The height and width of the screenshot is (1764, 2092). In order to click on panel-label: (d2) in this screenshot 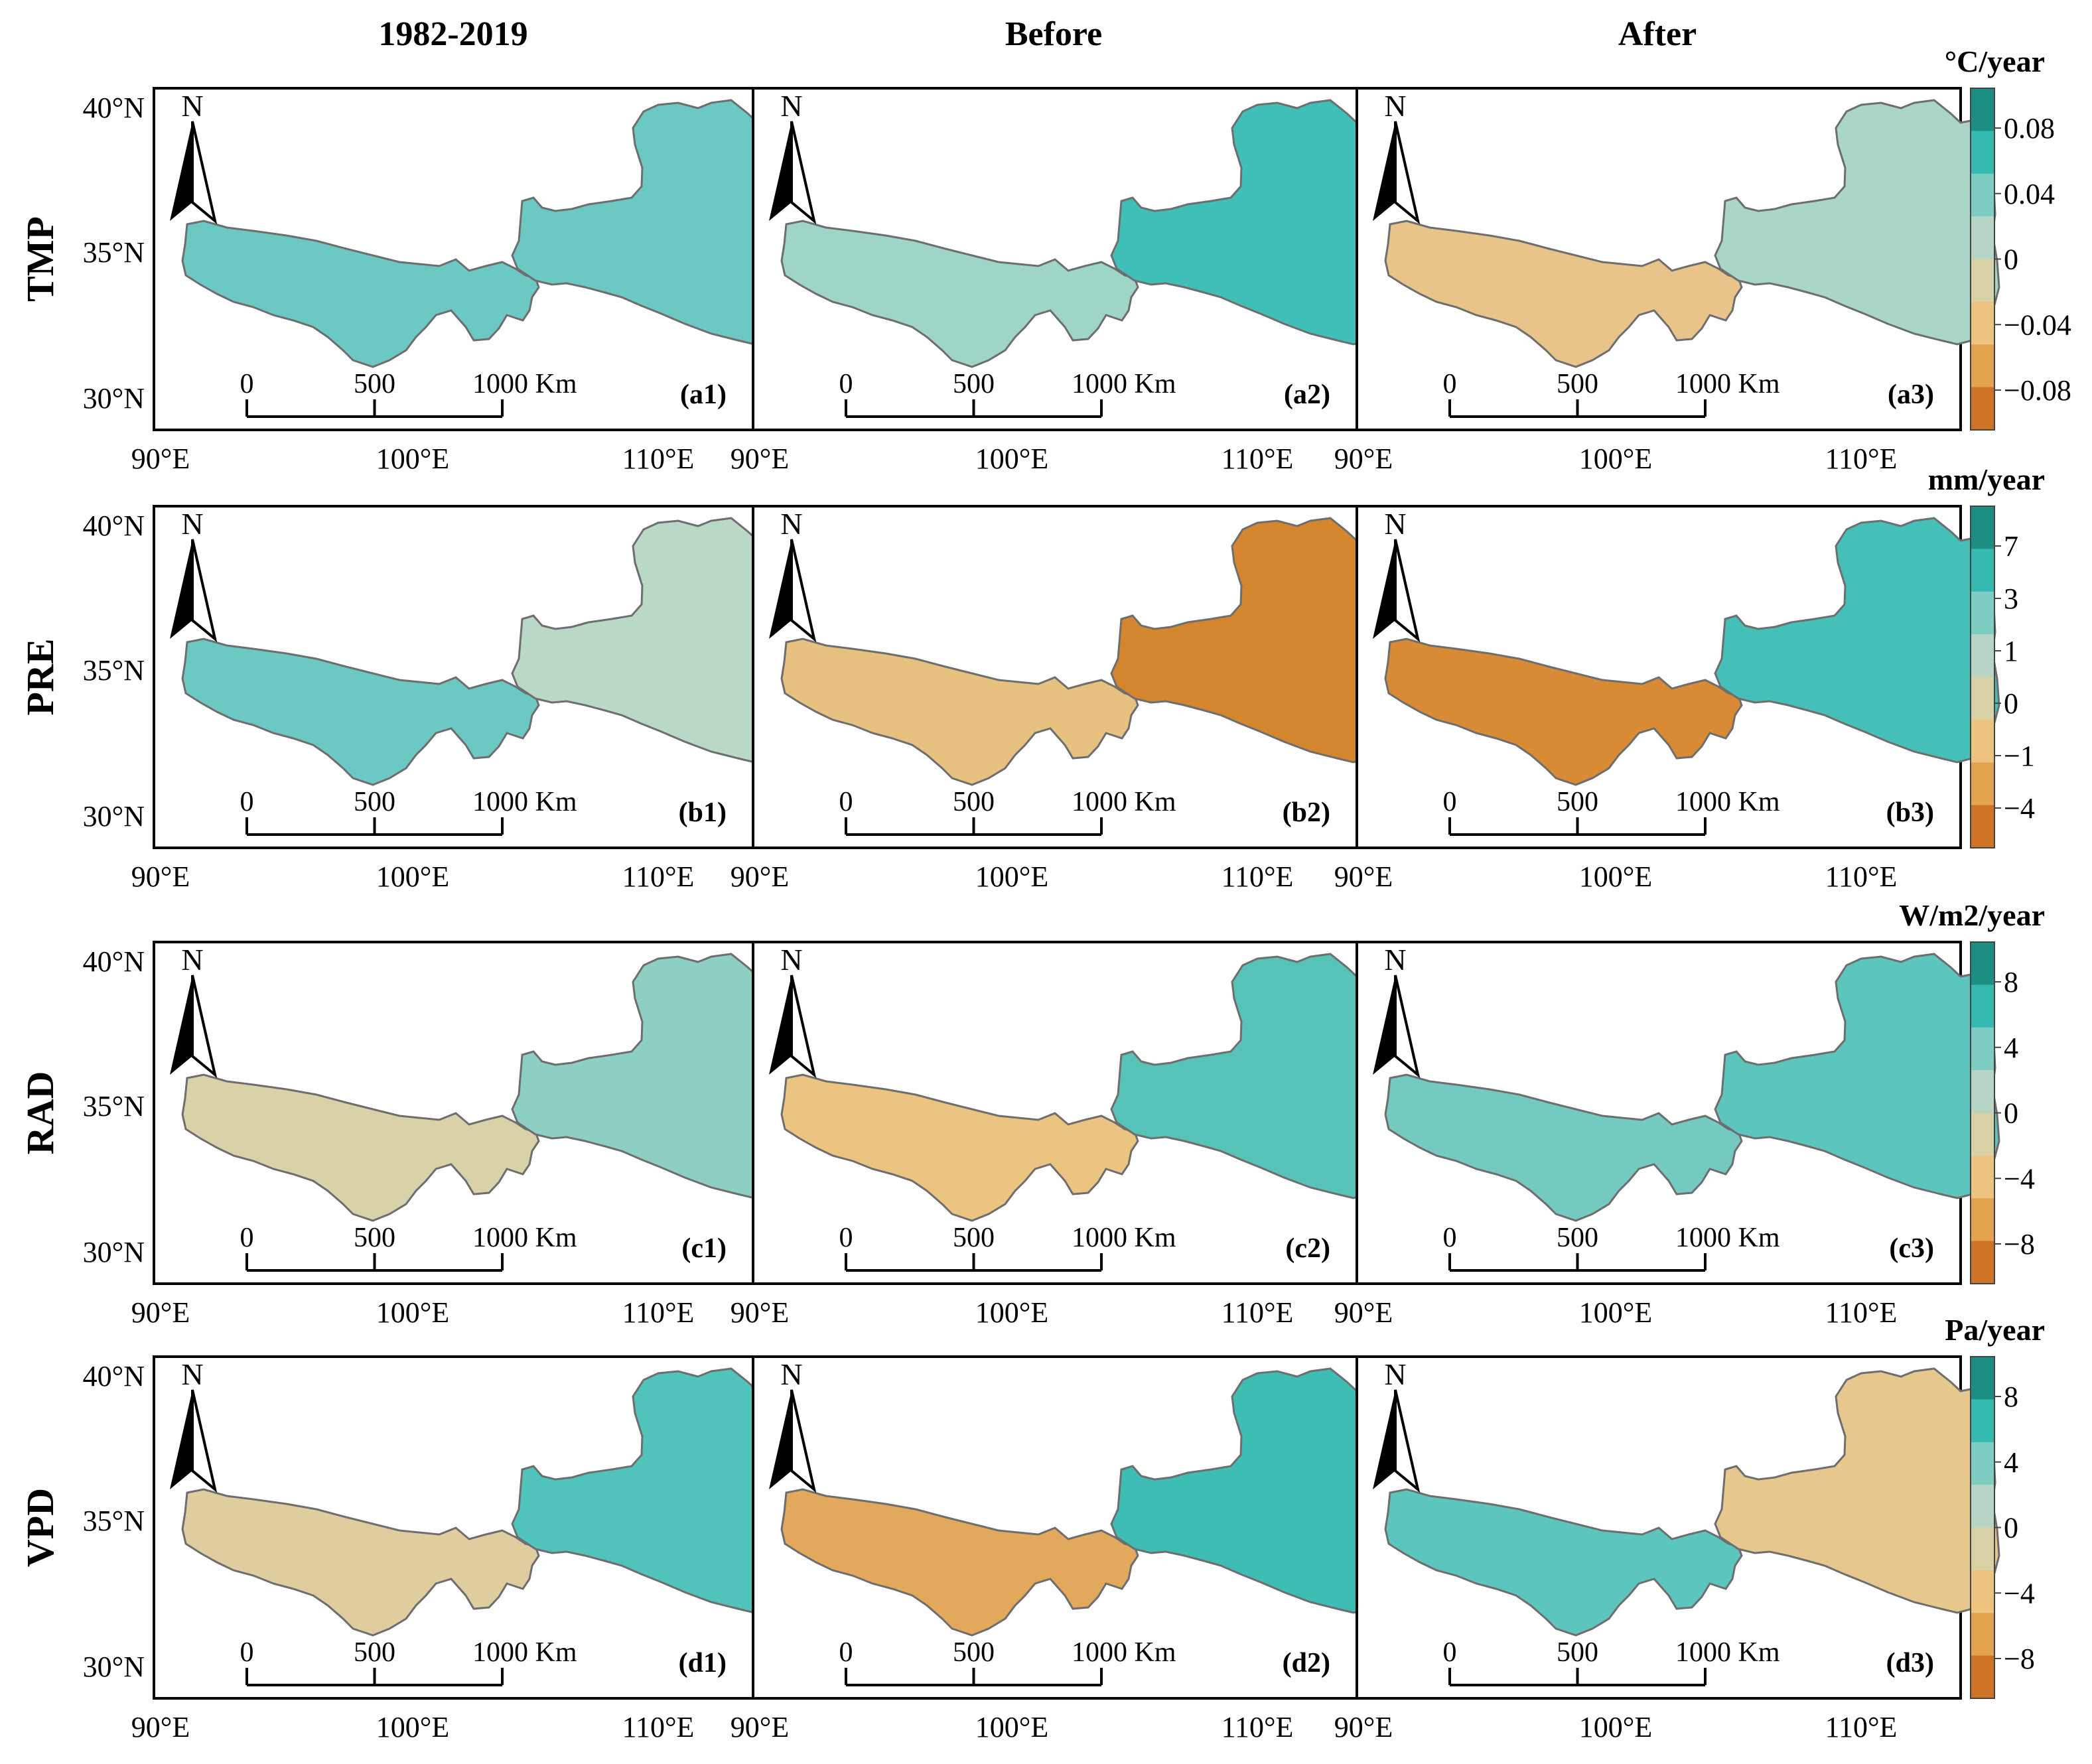, I will do `click(1306, 1663)`.